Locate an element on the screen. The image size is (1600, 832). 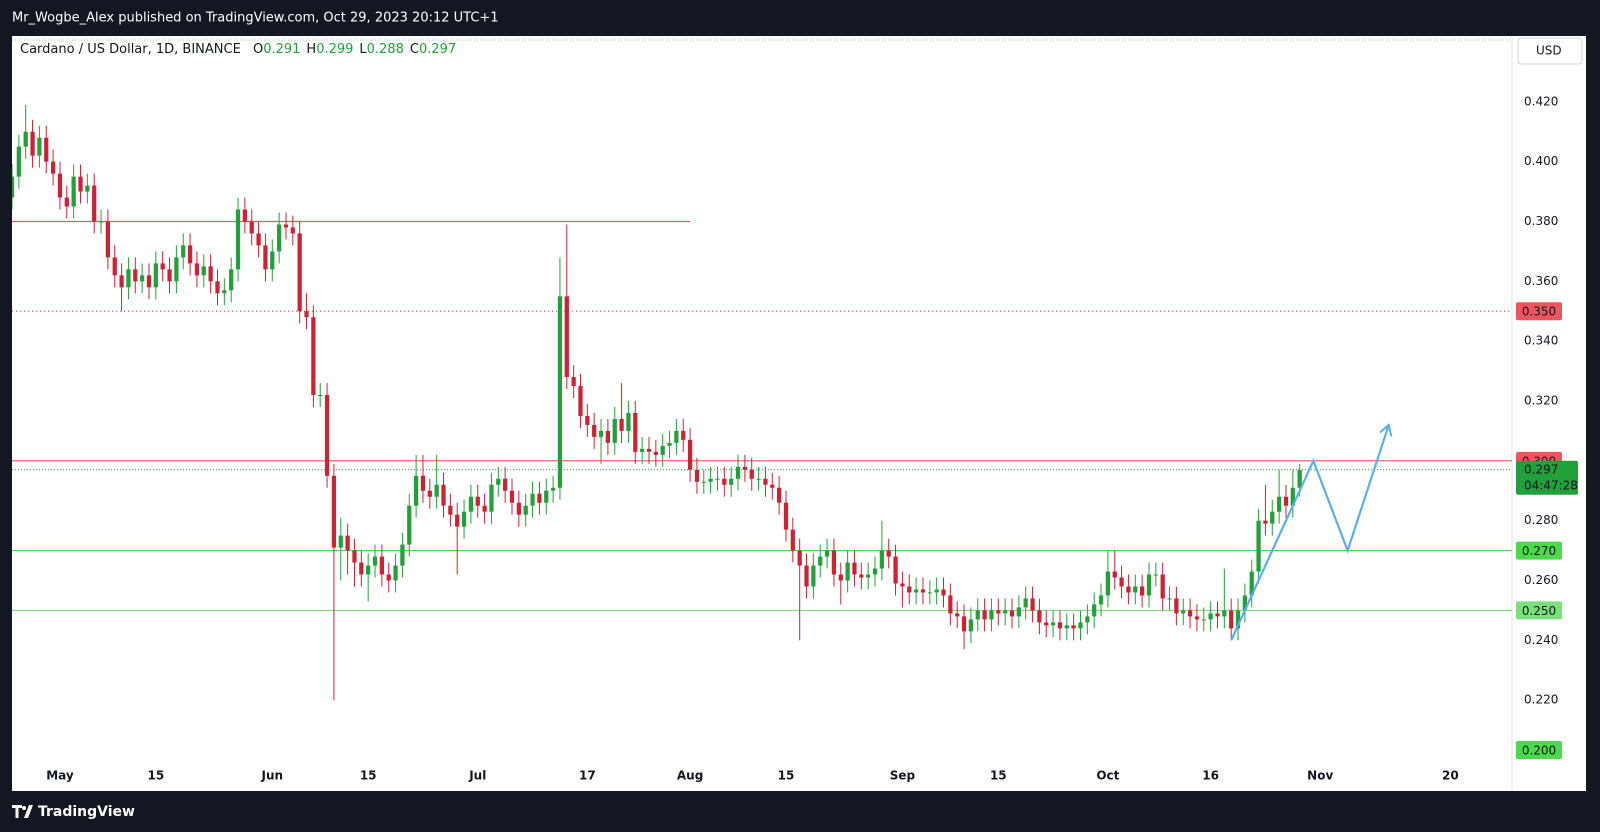
level-tag-label: 0.350 is located at coordinates (1539, 312).